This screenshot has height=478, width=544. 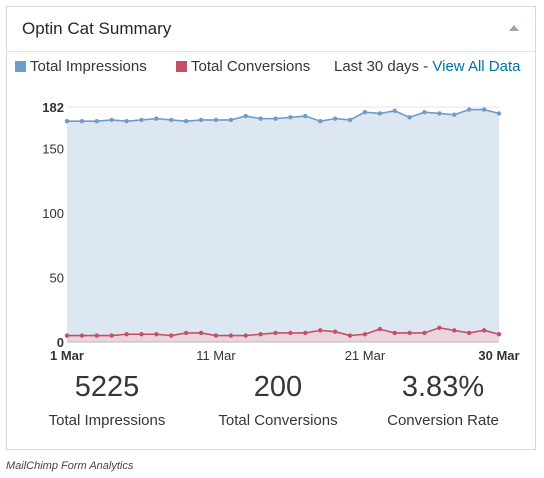 I want to click on legend-item-conversions: Total Conversions, so click(x=243, y=66).